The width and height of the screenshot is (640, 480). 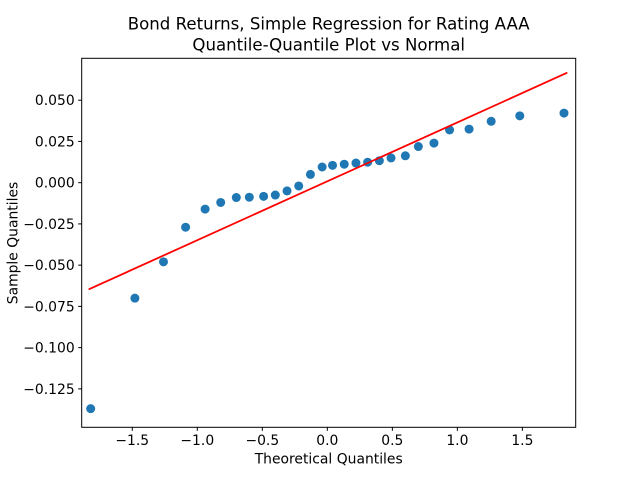 What do you see at coordinates (55, 184) in the screenshot?
I see `y-tick-label: 0.000` at bounding box center [55, 184].